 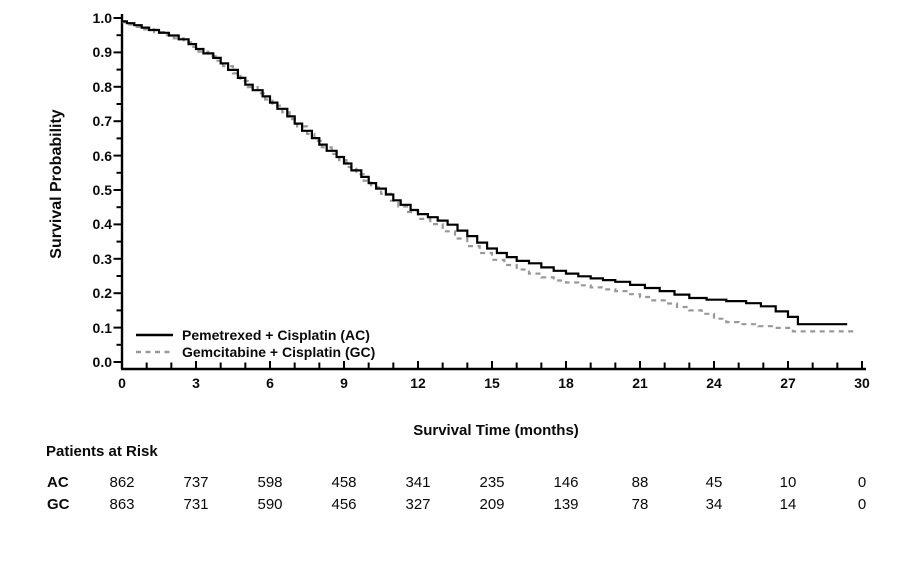 I want to click on risk-count-gc-m24: 34, so click(x=714, y=504).